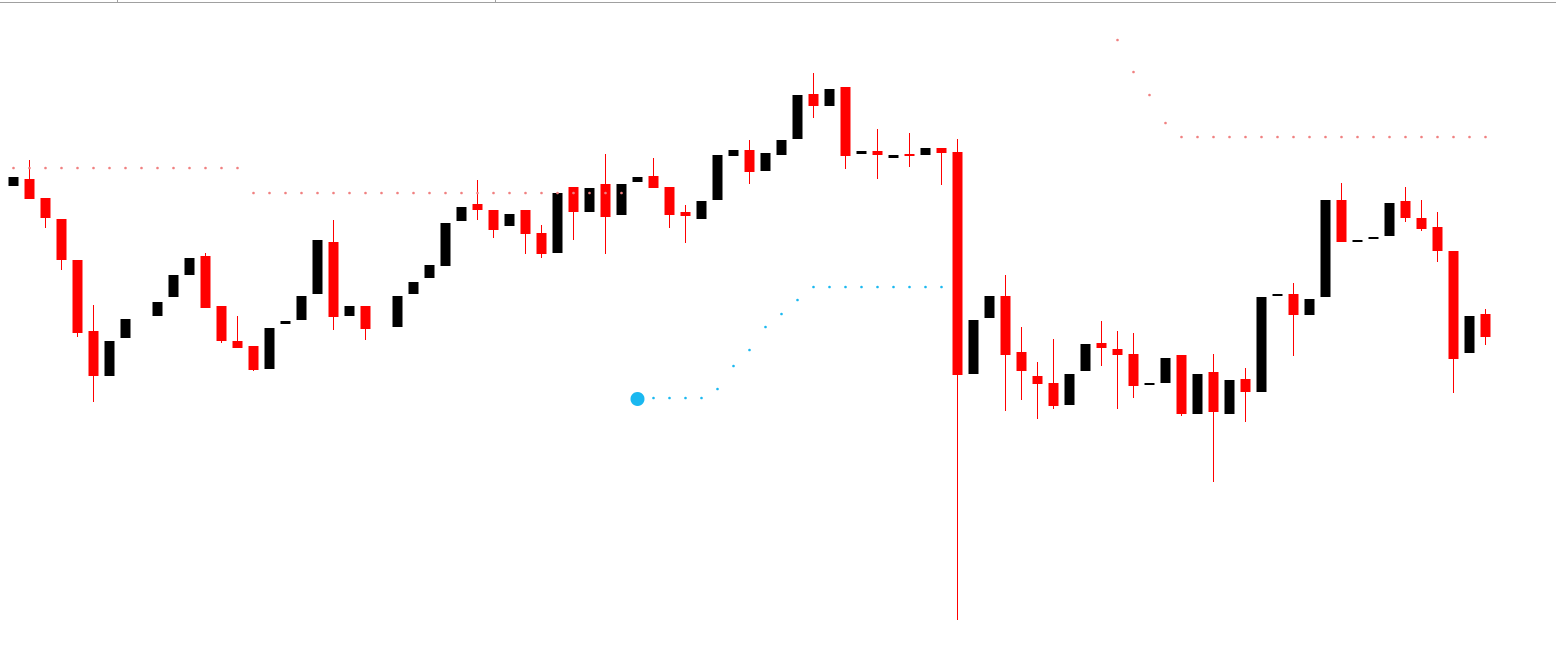 Image resolution: width=1556 pixels, height=655 pixels. Describe the element at coordinates (637, 399) in the screenshot. I see `indicator-start` at that location.